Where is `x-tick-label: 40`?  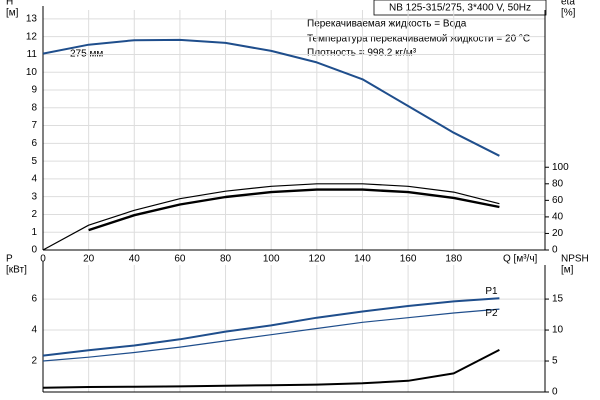
x-tick-label: 40 is located at coordinates (135, 259).